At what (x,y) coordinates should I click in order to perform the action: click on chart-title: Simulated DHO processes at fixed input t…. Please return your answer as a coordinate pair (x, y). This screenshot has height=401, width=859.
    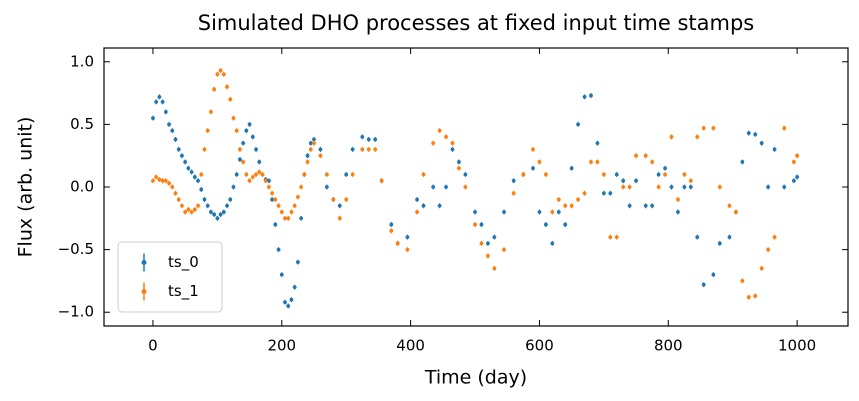
    Looking at the image, I should click on (476, 23).